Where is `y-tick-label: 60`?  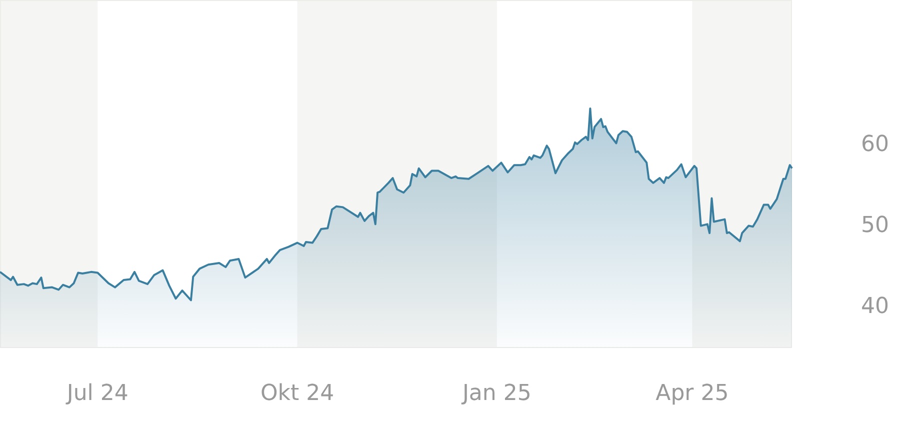
y-tick-label: 60 is located at coordinates (875, 145).